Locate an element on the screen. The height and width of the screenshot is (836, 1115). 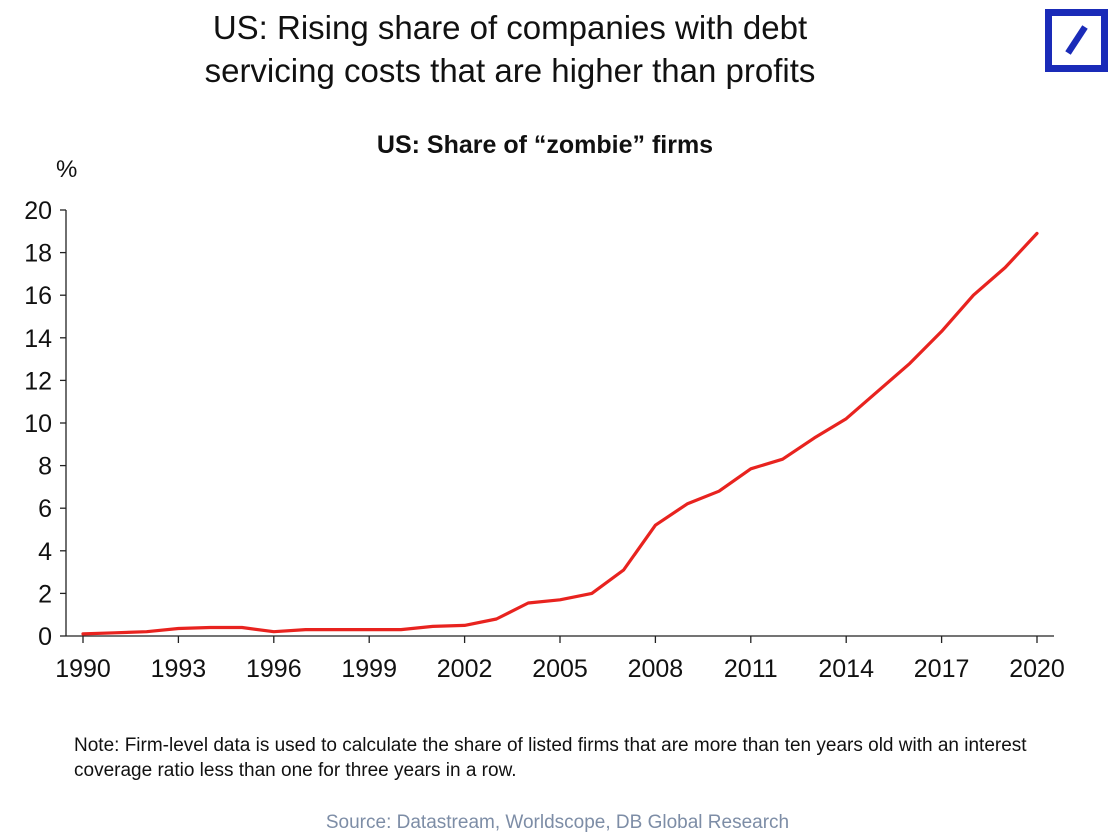
y-tick-label: 4 is located at coordinates (45, 552).